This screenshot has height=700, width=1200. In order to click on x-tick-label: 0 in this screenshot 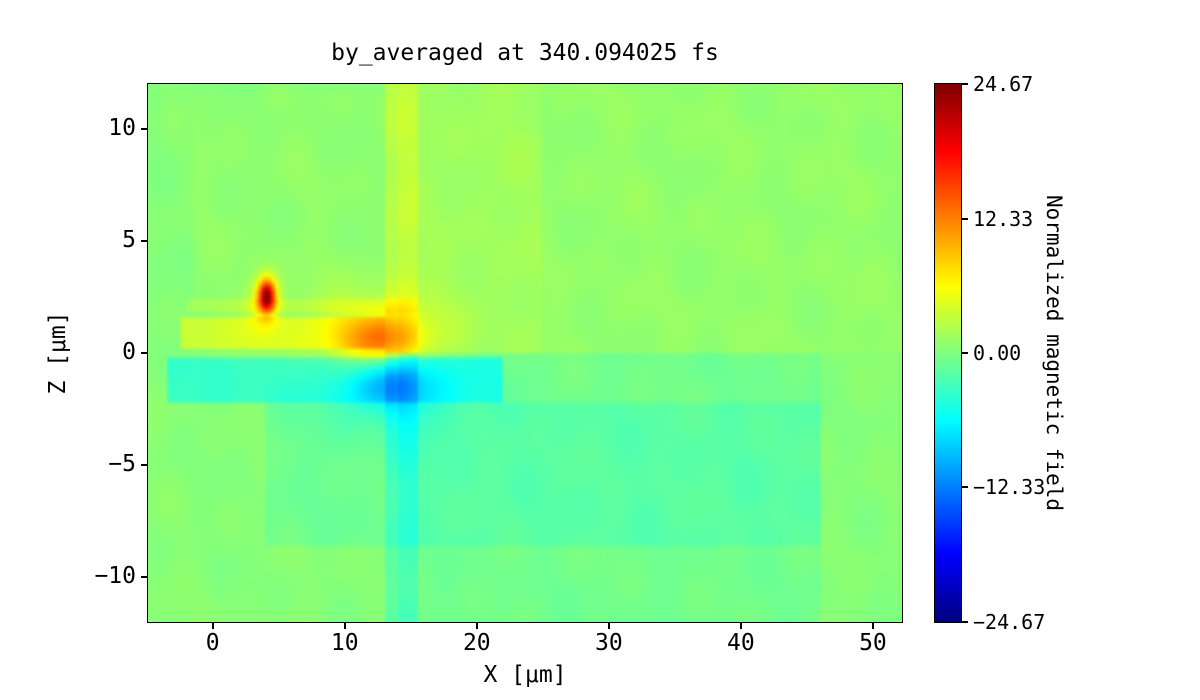, I will do `click(212, 643)`.